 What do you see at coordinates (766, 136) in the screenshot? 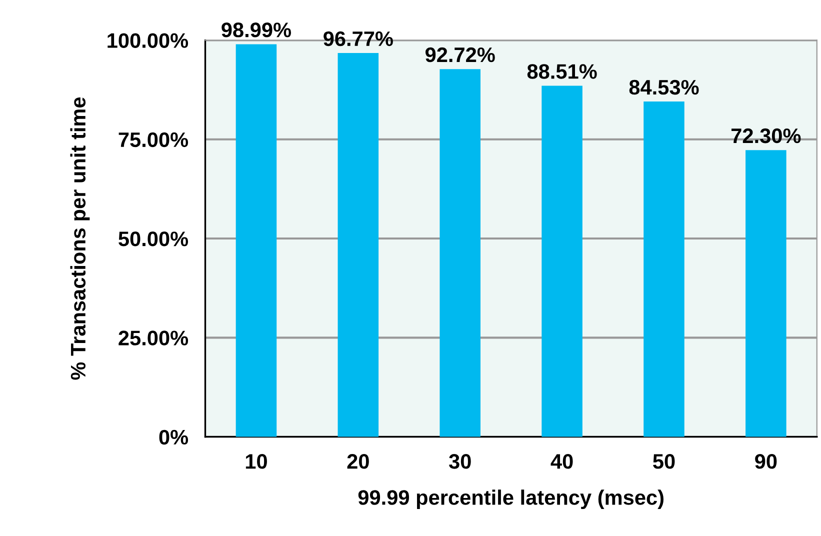
I see `data-label: 72.30%` at bounding box center [766, 136].